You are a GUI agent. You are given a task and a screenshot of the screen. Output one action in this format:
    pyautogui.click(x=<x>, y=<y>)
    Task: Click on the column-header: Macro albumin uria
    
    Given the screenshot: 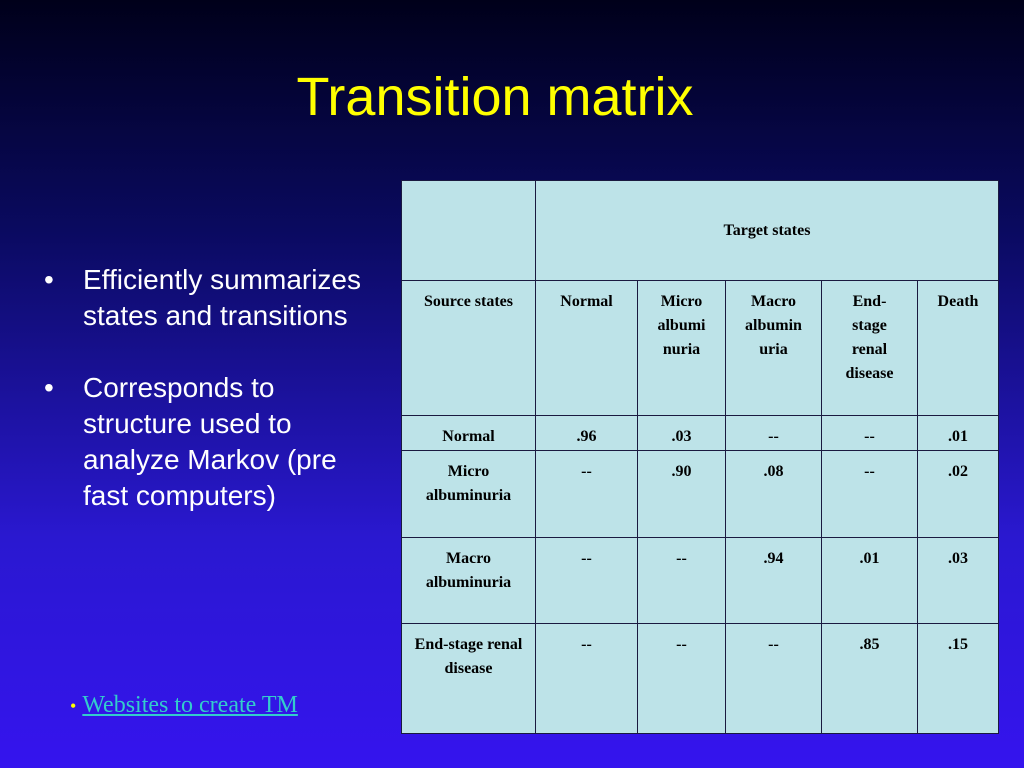 What is the action you would take?
    pyautogui.click(x=773, y=348)
    